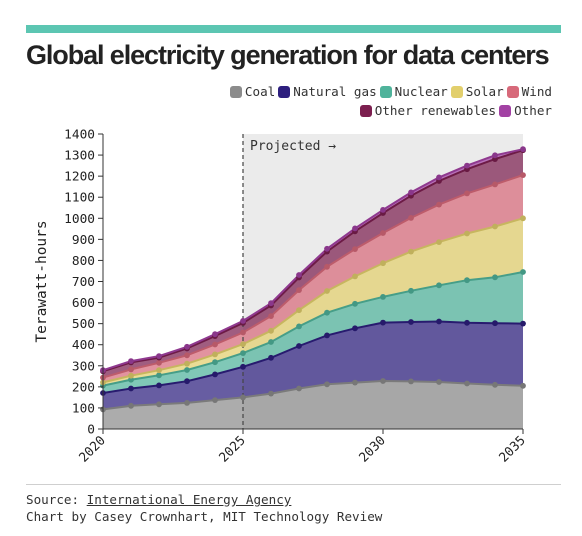 The height and width of the screenshot is (536, 582). What do you see at coordinates (435, 110) in the screenshot?
I see `legend-label: Other renewables` at bounding box center [435, 110].